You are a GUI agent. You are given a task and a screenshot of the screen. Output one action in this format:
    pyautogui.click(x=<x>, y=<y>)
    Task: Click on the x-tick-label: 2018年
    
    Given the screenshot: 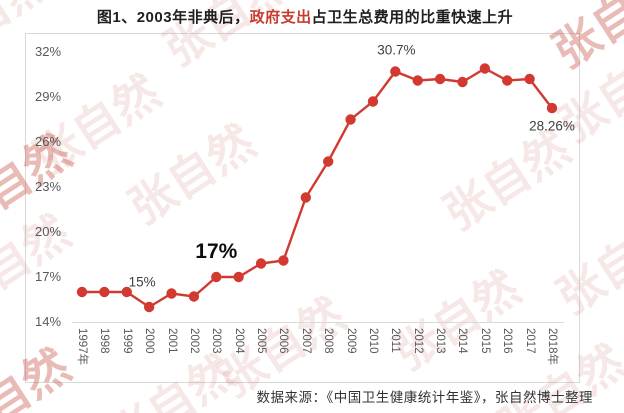 What is the action you would take?
    pyautogui.click(x=552, y=347)
    